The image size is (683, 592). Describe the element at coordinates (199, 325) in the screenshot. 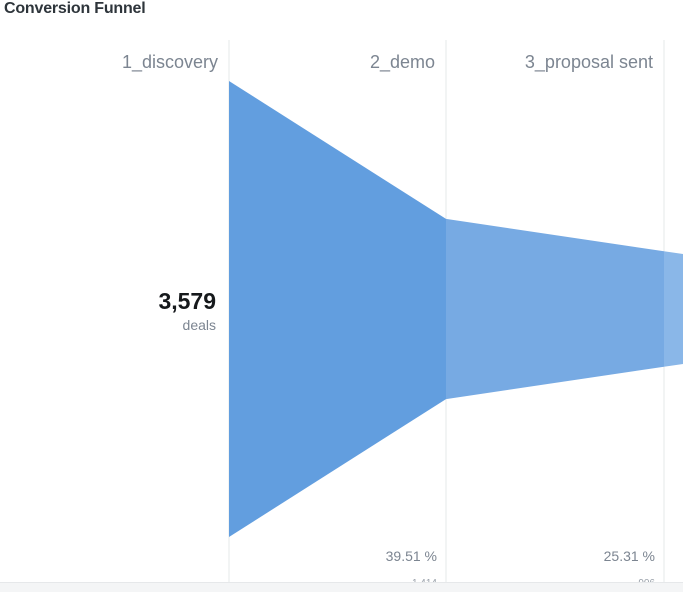

I see `first-stage-unit: deals` at that location.